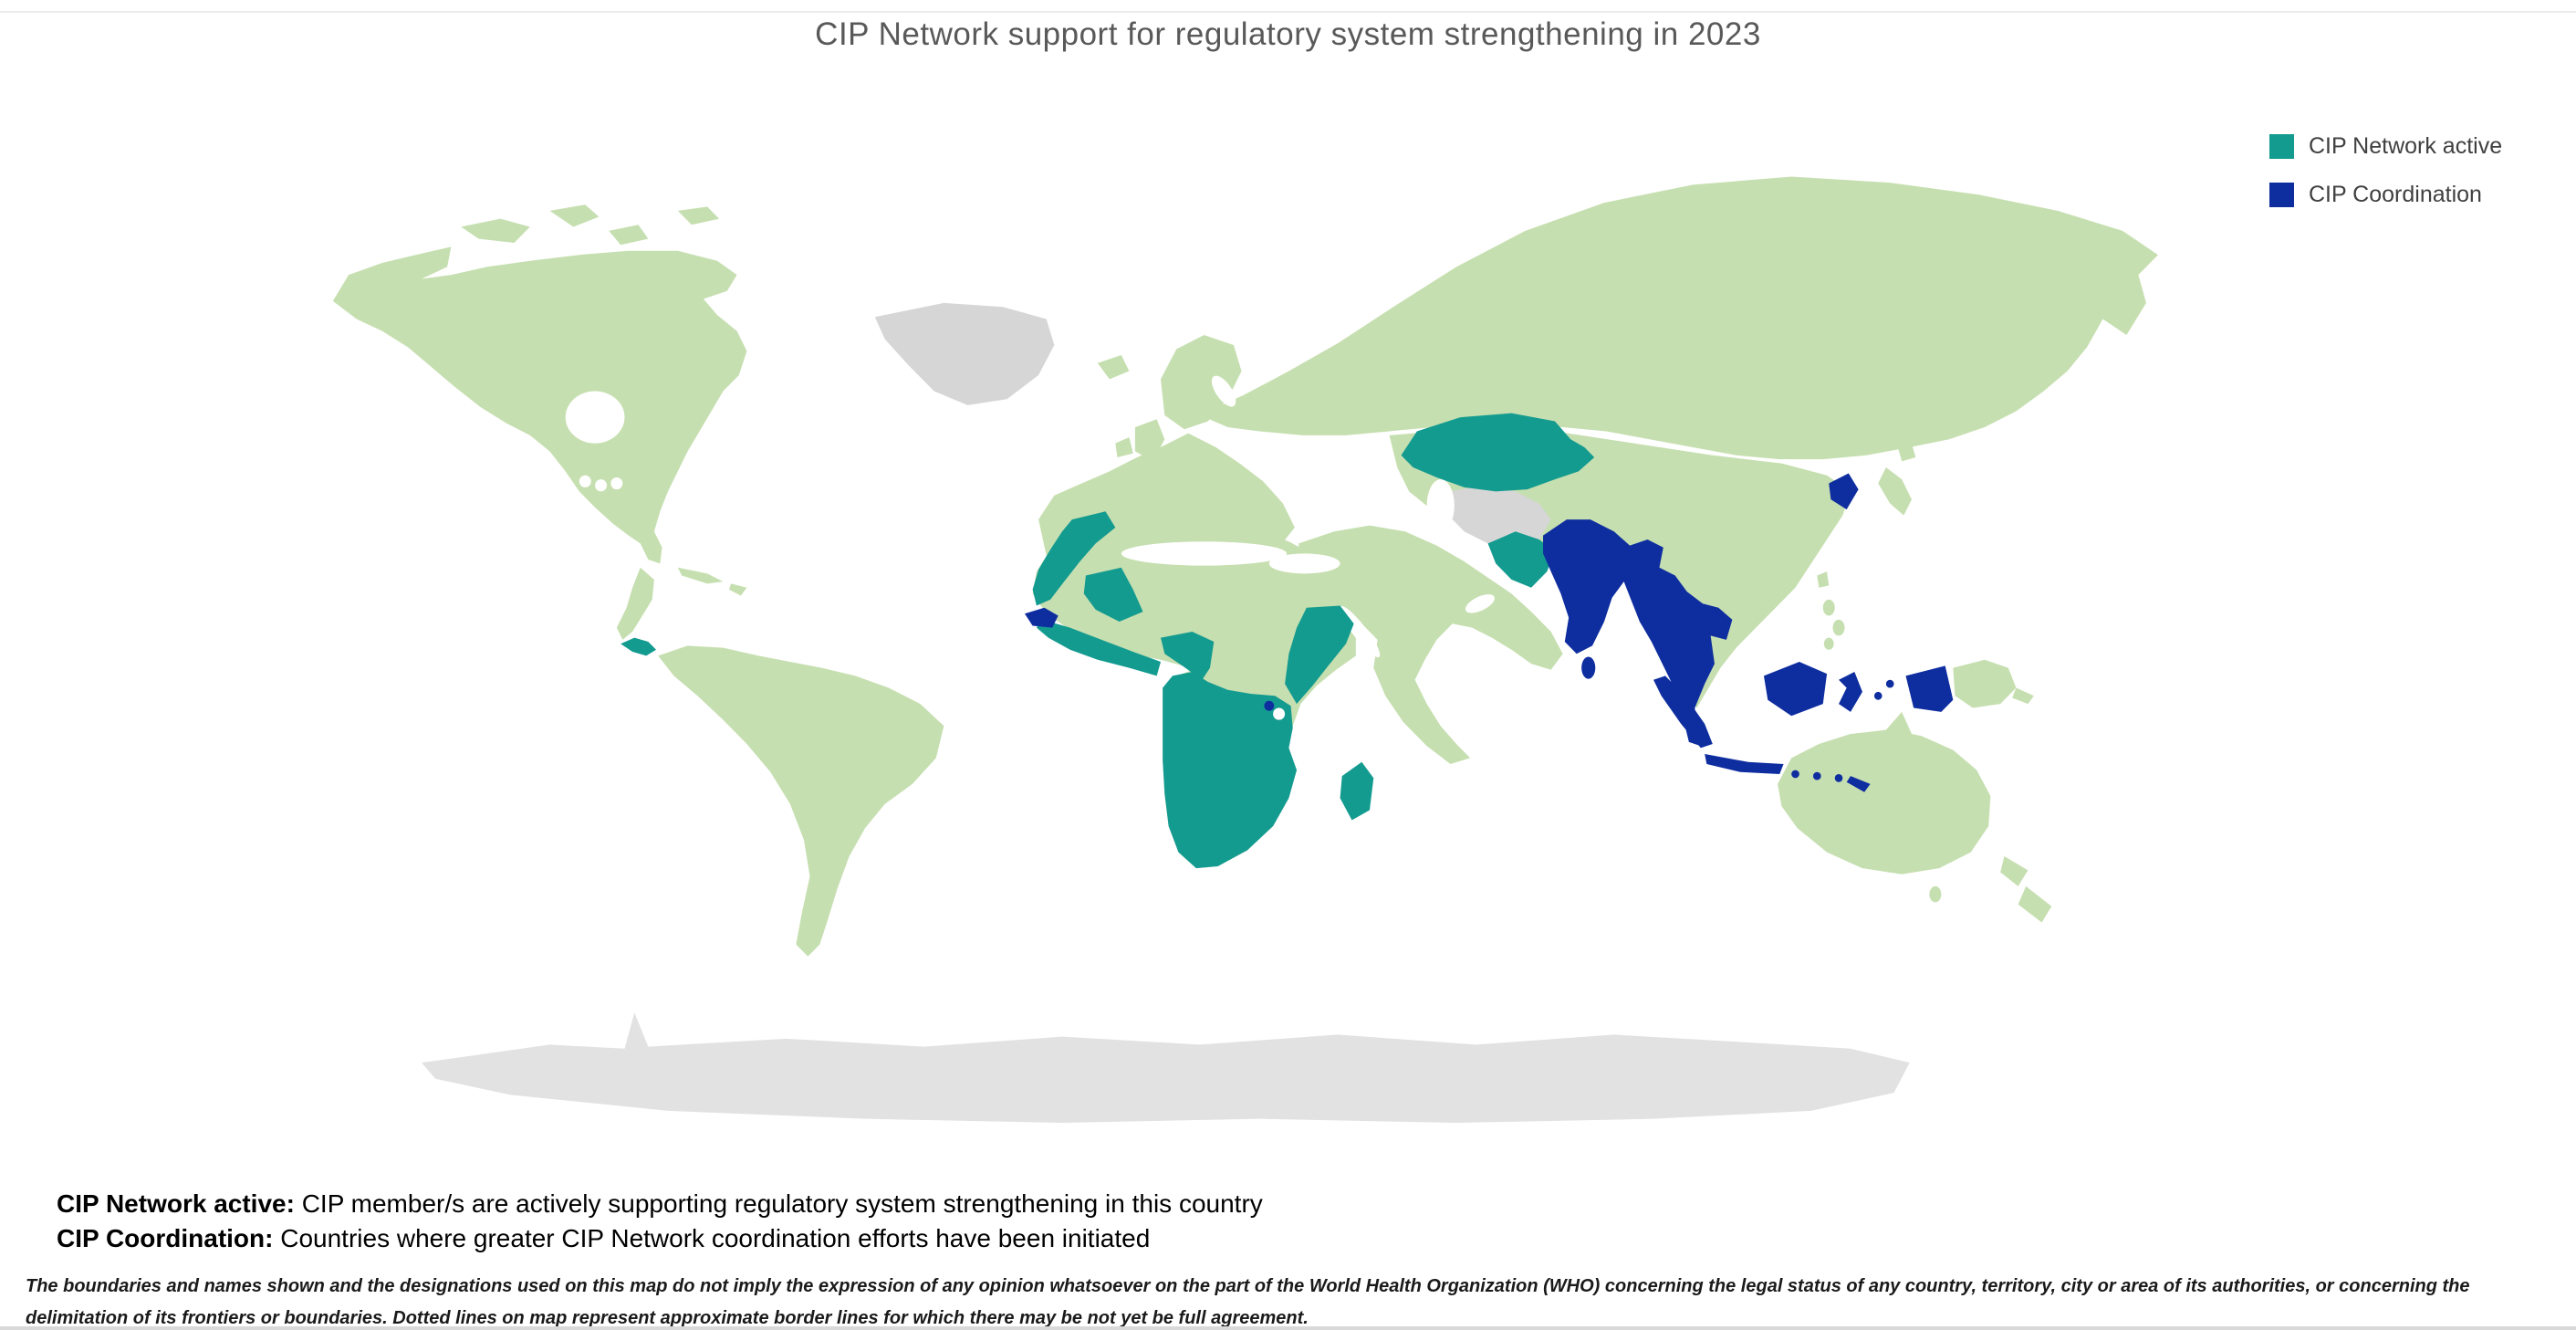 The height and width of the screenshot is (1330, 2576). Describe the element at coordinates (639, 646) in the screenshot. I see `country-panama` at that location.